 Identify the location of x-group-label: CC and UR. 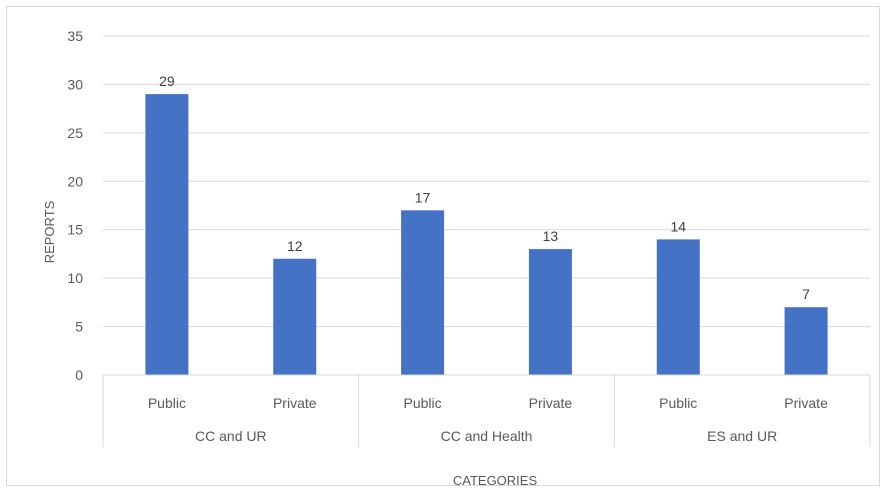
(231, 436).